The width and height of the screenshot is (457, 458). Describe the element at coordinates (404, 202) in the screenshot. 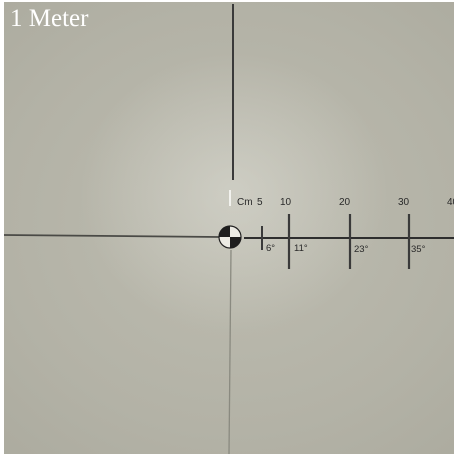

I see `distance-label-30: 30` at that location.